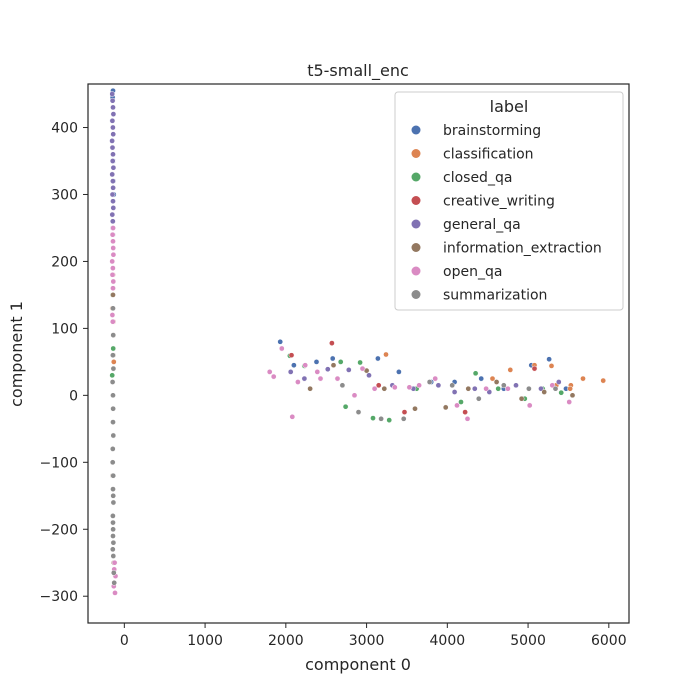 The height and width of the screenshot is (700, 700). Describe the element at coordinates (59, 463) in the screenshot. I see `y-tick-label: −100` at that location.